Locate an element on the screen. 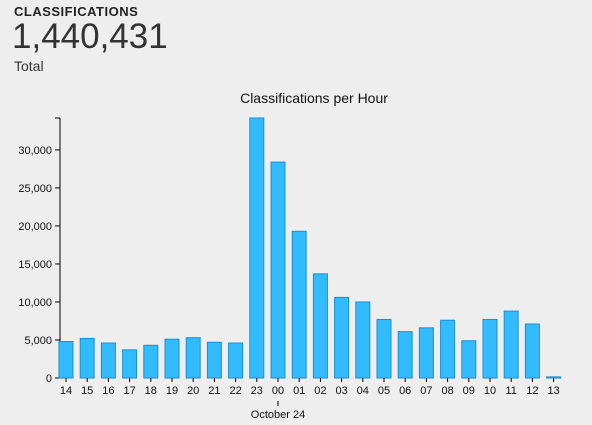  x-tick-label: 14 is located at coordinates (66, 391).